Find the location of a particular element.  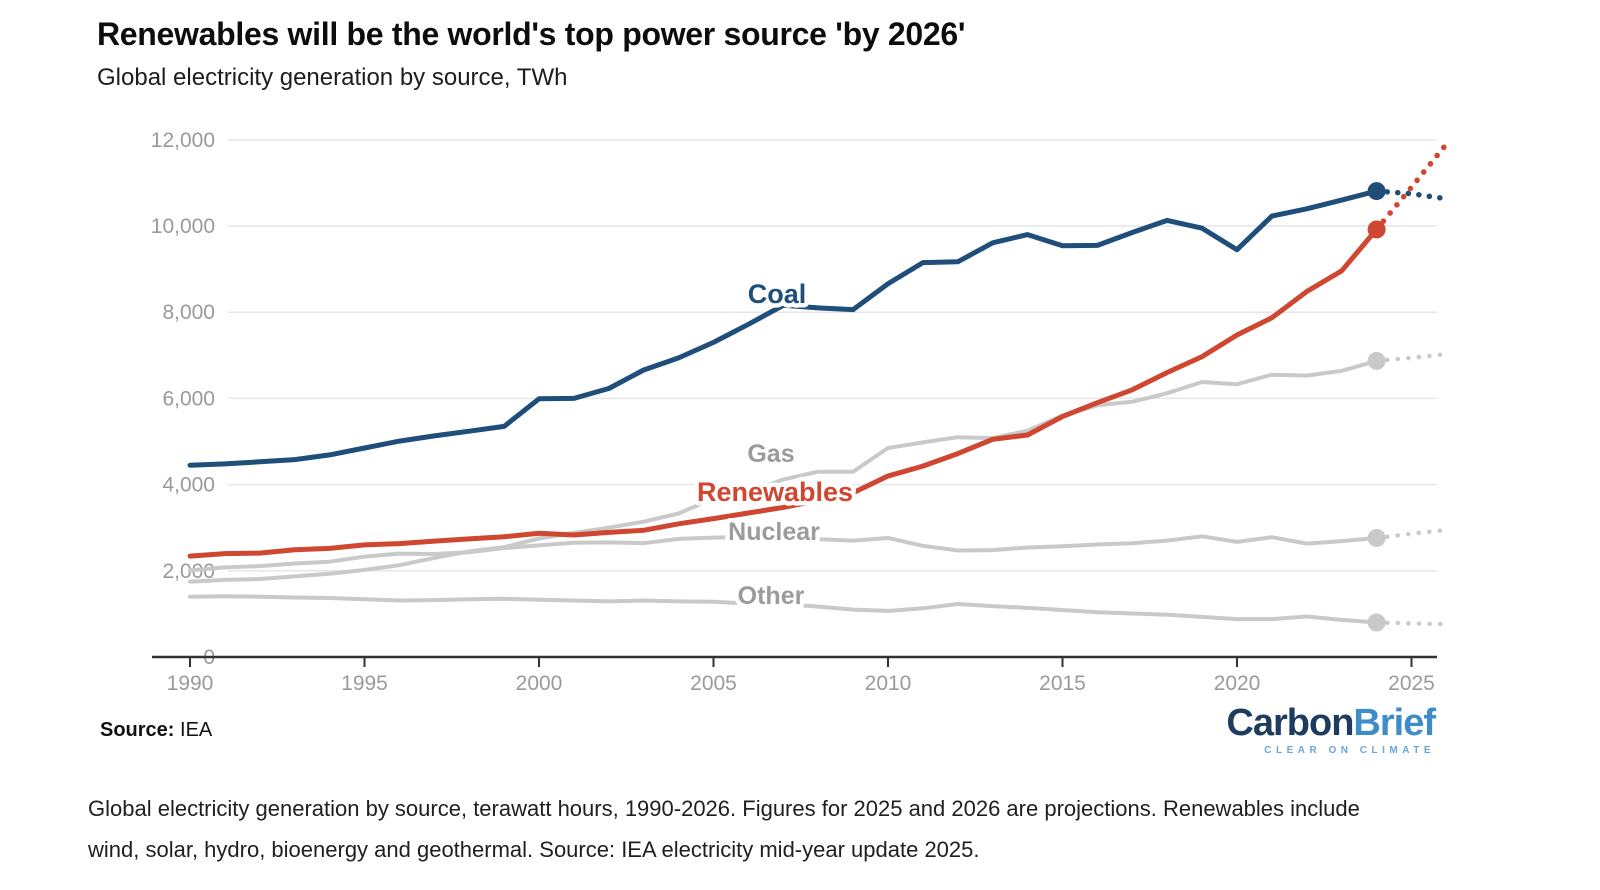

renewables-line-projected is located at coordinates (1411, 187).